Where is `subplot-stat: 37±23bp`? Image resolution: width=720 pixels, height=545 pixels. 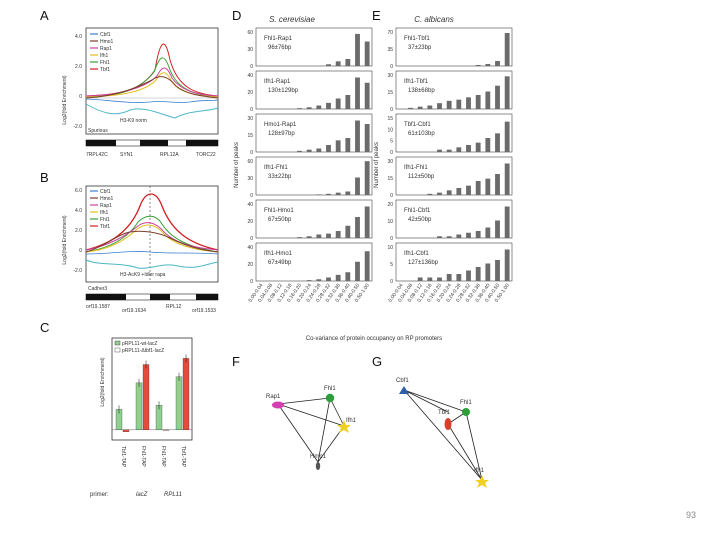
subplot-stat: 37±23bp is located at coordinates (420, 48).